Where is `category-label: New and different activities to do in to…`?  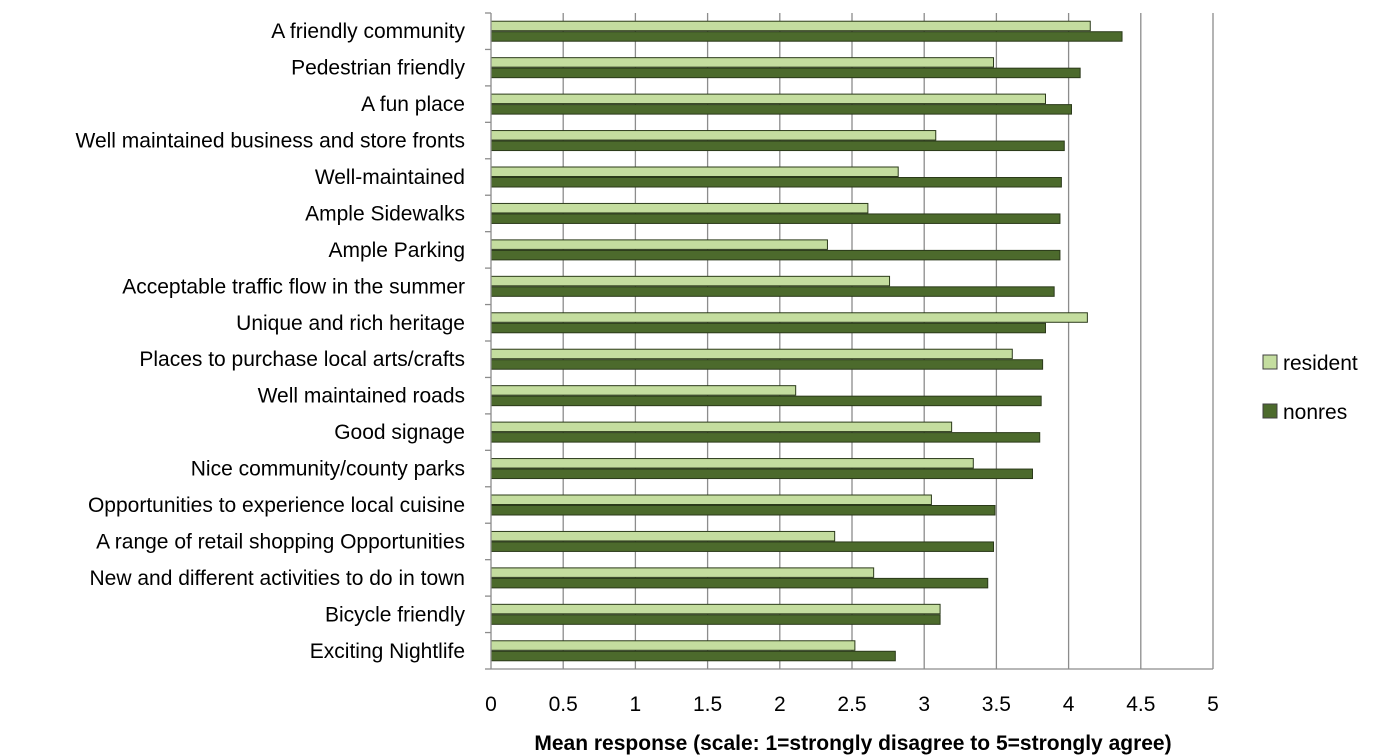
category-label: New and different activities to do in to… is located at coordinates (278, 578).